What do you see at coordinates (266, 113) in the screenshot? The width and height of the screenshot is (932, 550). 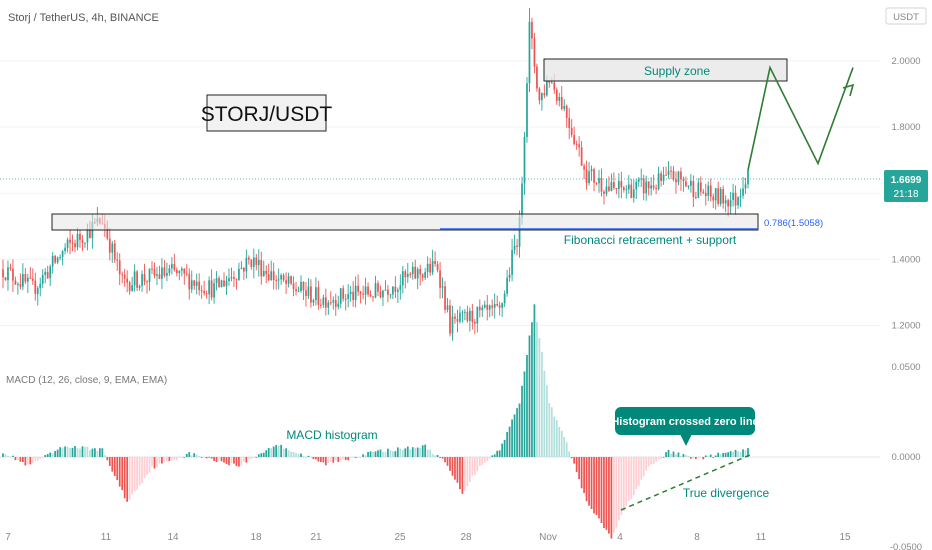 I see `title-box` at bounding box center [266, 113].